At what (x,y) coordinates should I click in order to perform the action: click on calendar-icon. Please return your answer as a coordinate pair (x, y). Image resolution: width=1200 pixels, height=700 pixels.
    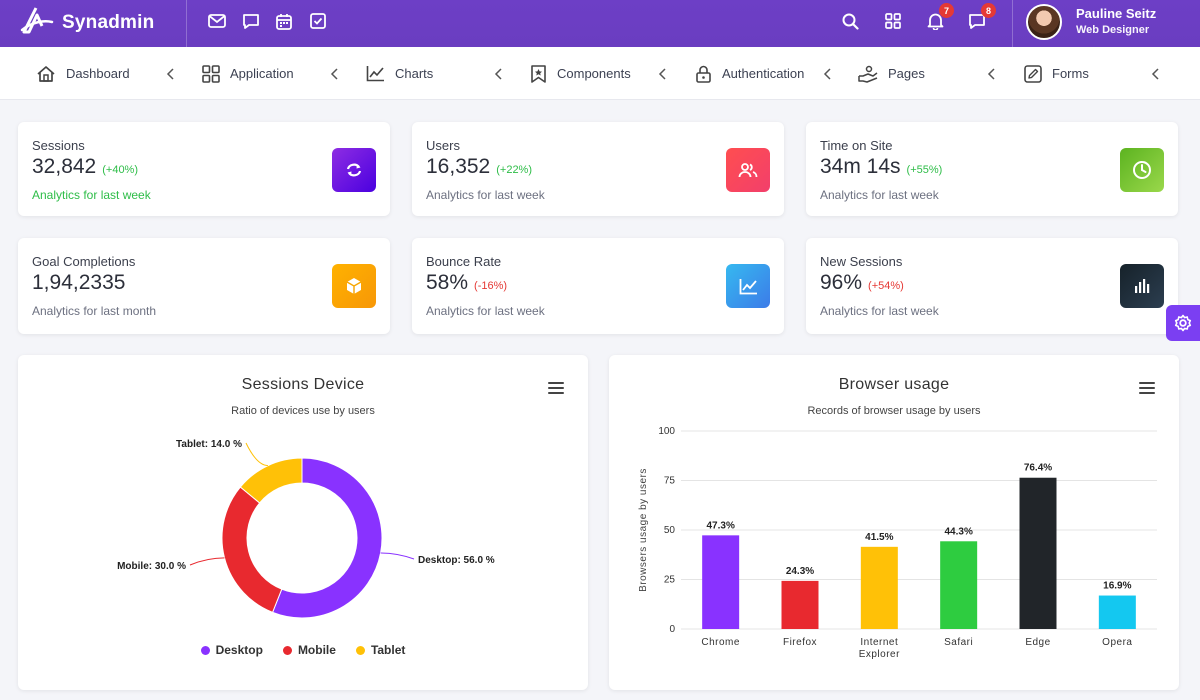
    Looking at the image, I should click on (284, 21).